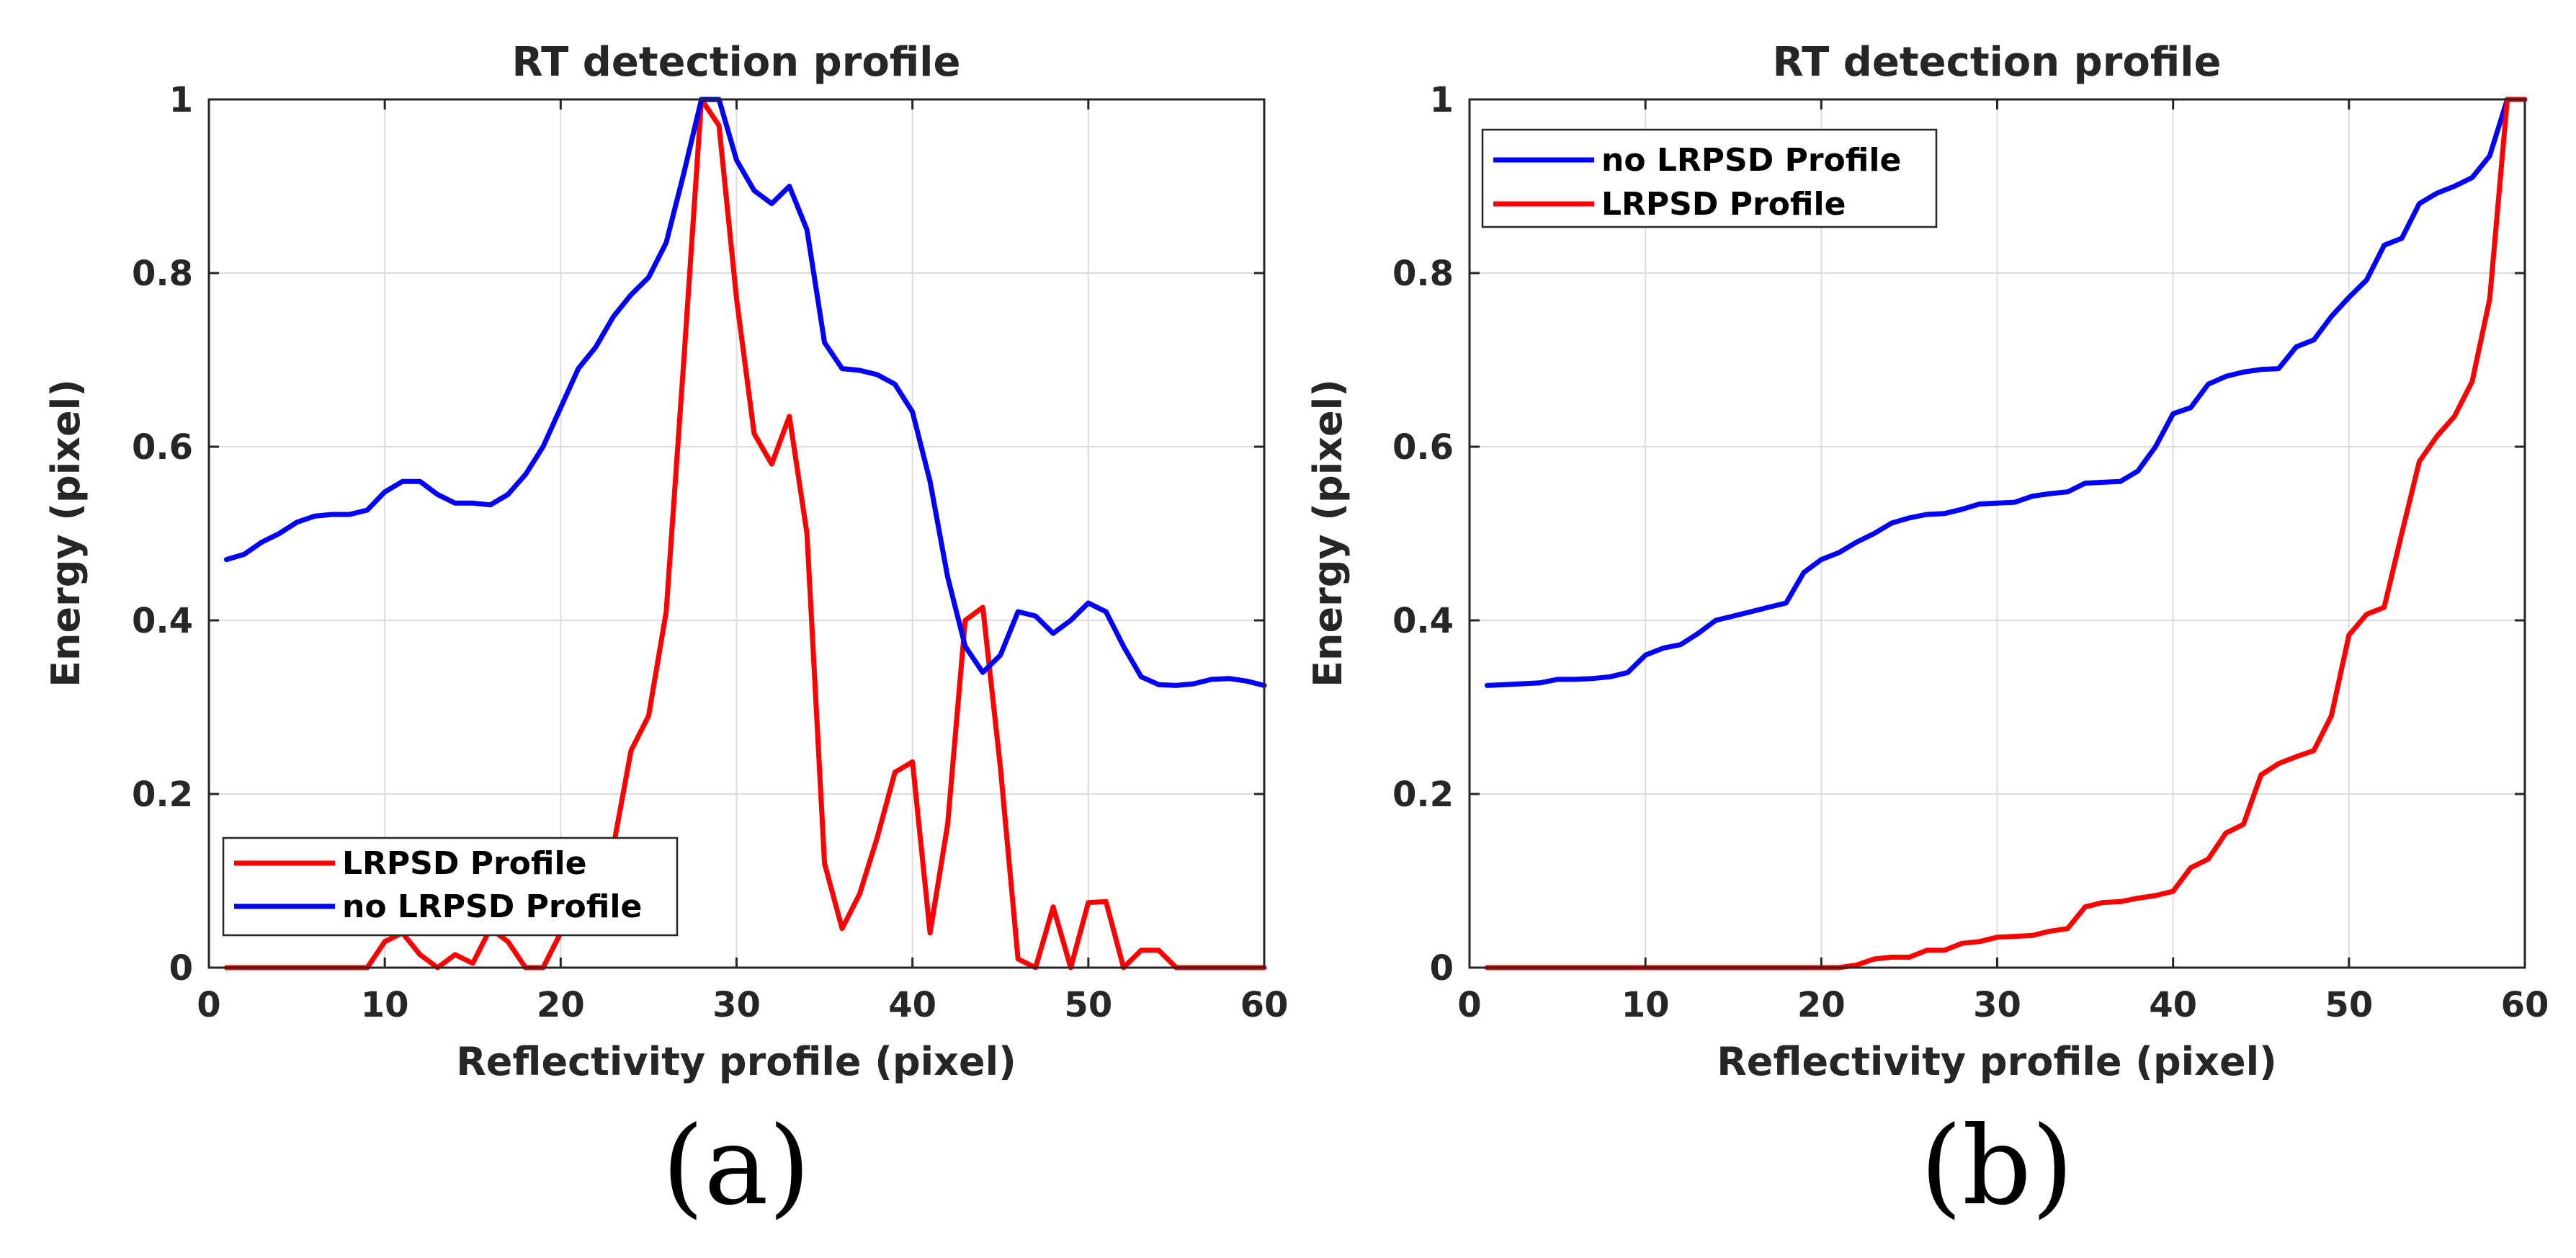 This screenshot has height=1258, width=2576. I want to click on legend-box-a, so click(450, 887).